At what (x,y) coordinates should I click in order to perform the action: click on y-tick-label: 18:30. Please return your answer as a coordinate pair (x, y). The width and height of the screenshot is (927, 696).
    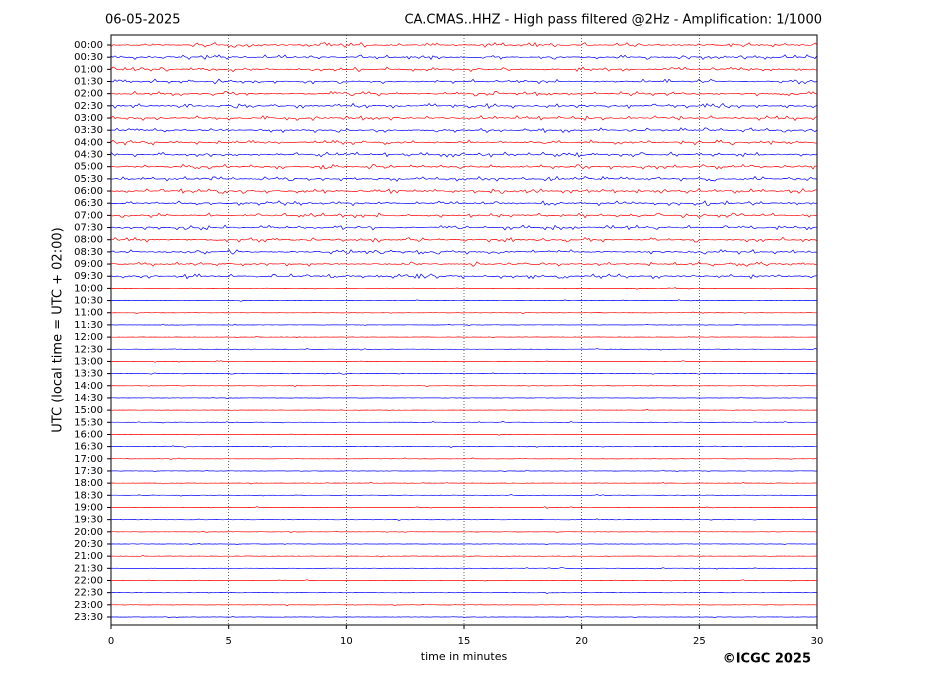
    Looking at the image, I should click on (88, 495).